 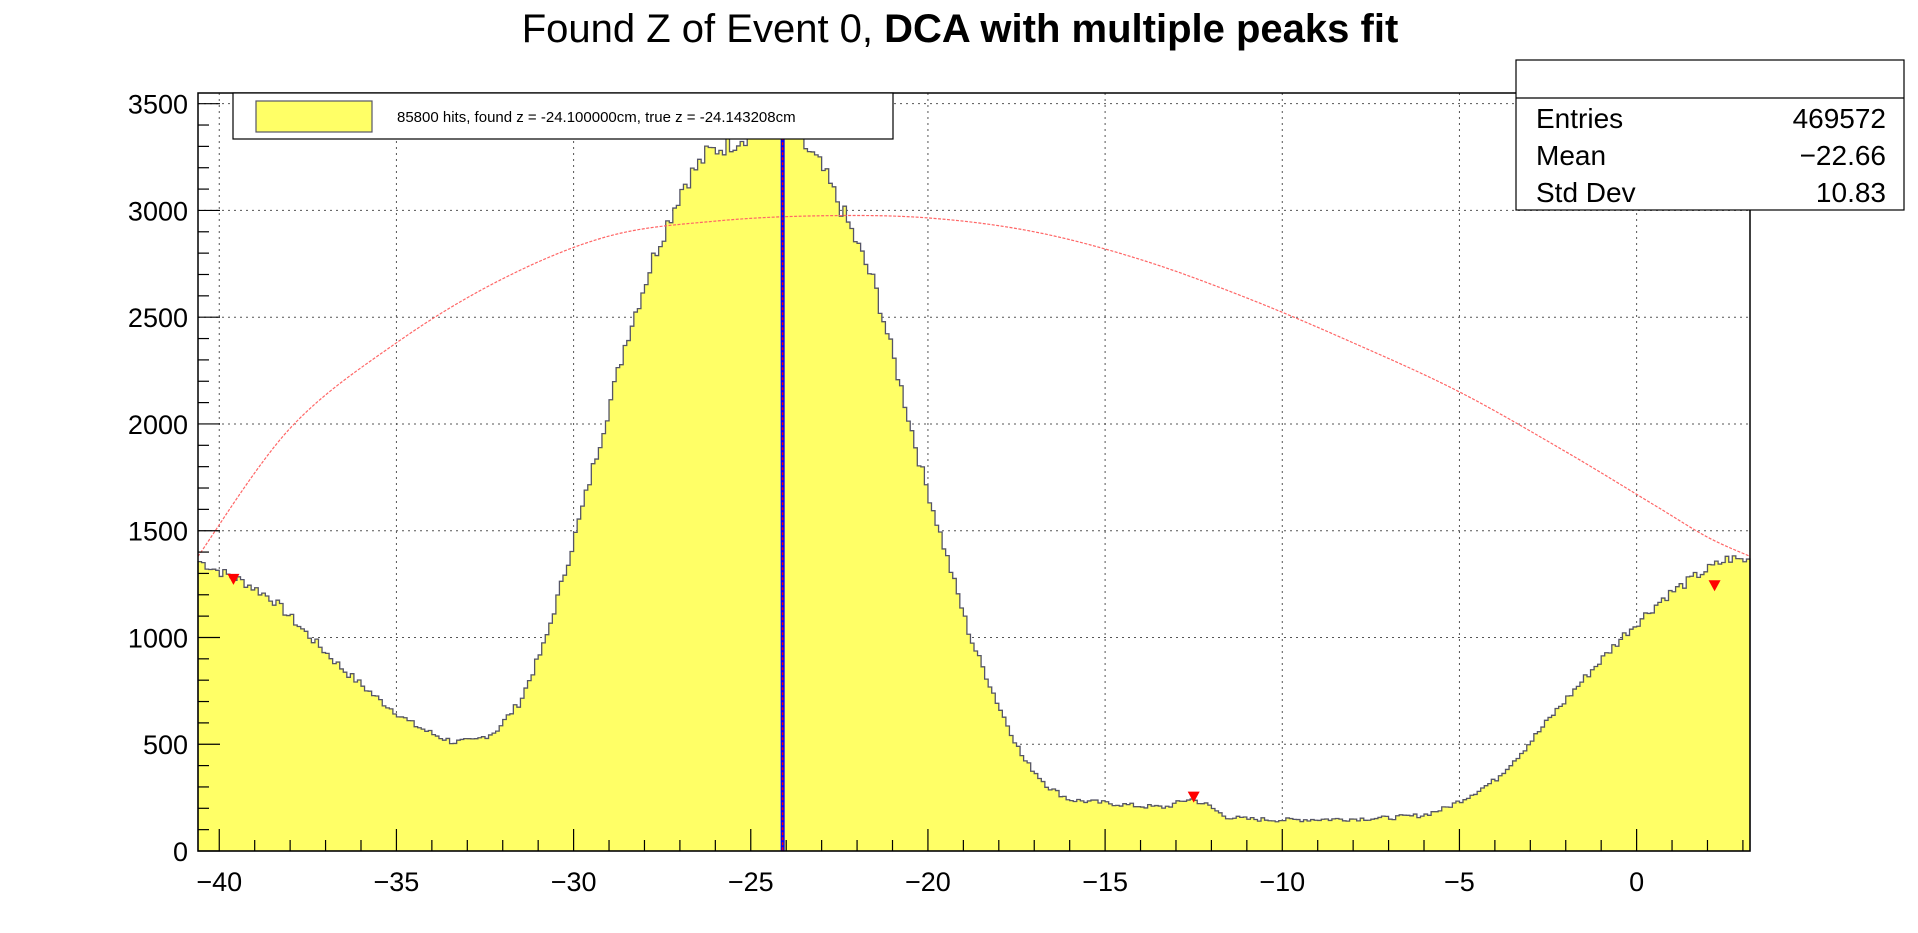 What do you see at coordinates (165, 745) in the screenshot?
I see `y-tick-label: 500` at bounding box center [165, 745].